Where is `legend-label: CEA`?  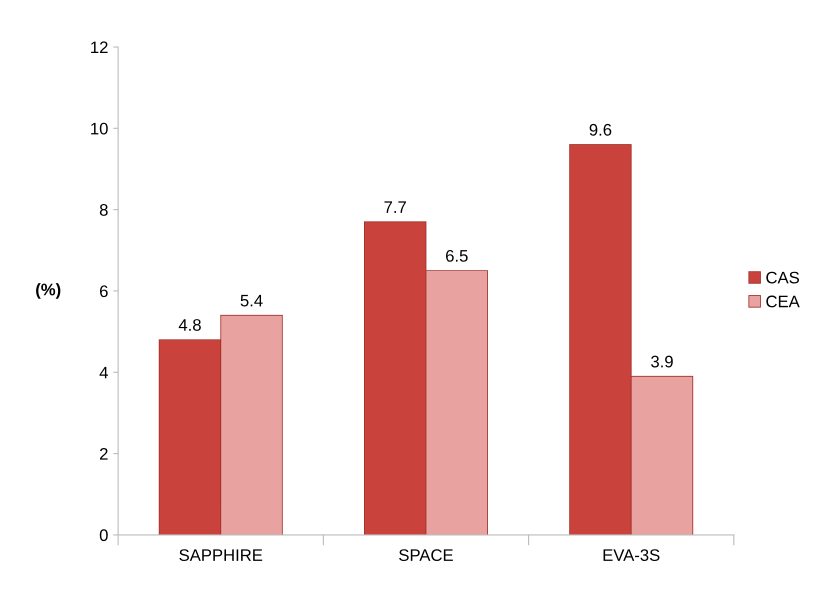 legend-label: CEA is located at coordinates (783, 302).